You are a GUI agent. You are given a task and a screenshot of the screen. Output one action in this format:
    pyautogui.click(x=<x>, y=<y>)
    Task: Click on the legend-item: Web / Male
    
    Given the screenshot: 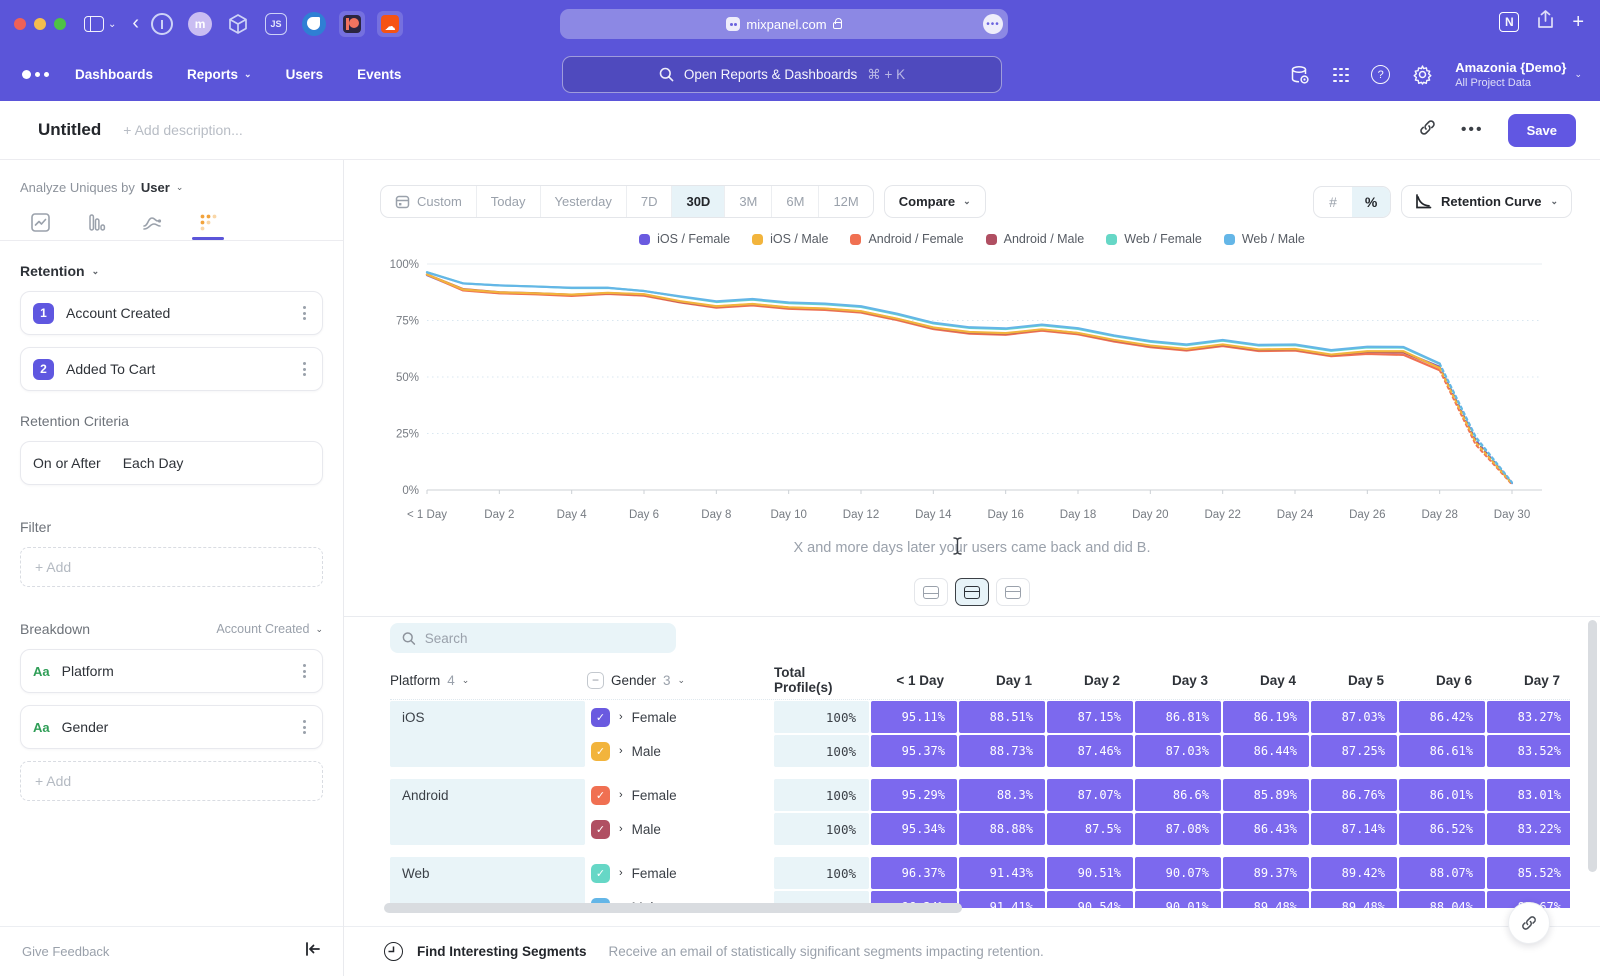 What is the action you would take?
    pyautogui.click(x=1264, y=239)
    